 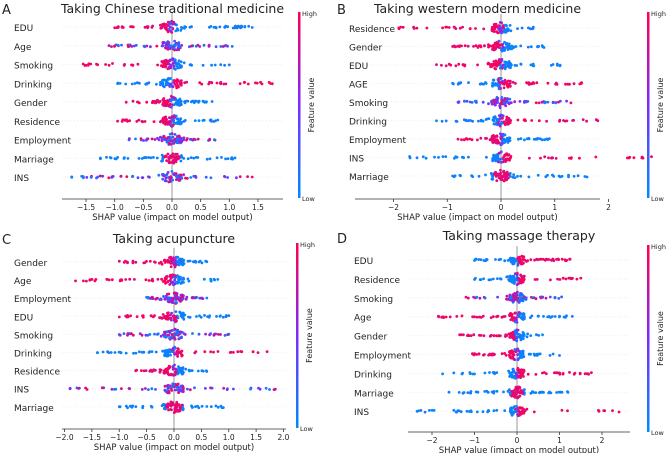 I want to click on x-tick-label: 2.0, so click(x=284, y=437).